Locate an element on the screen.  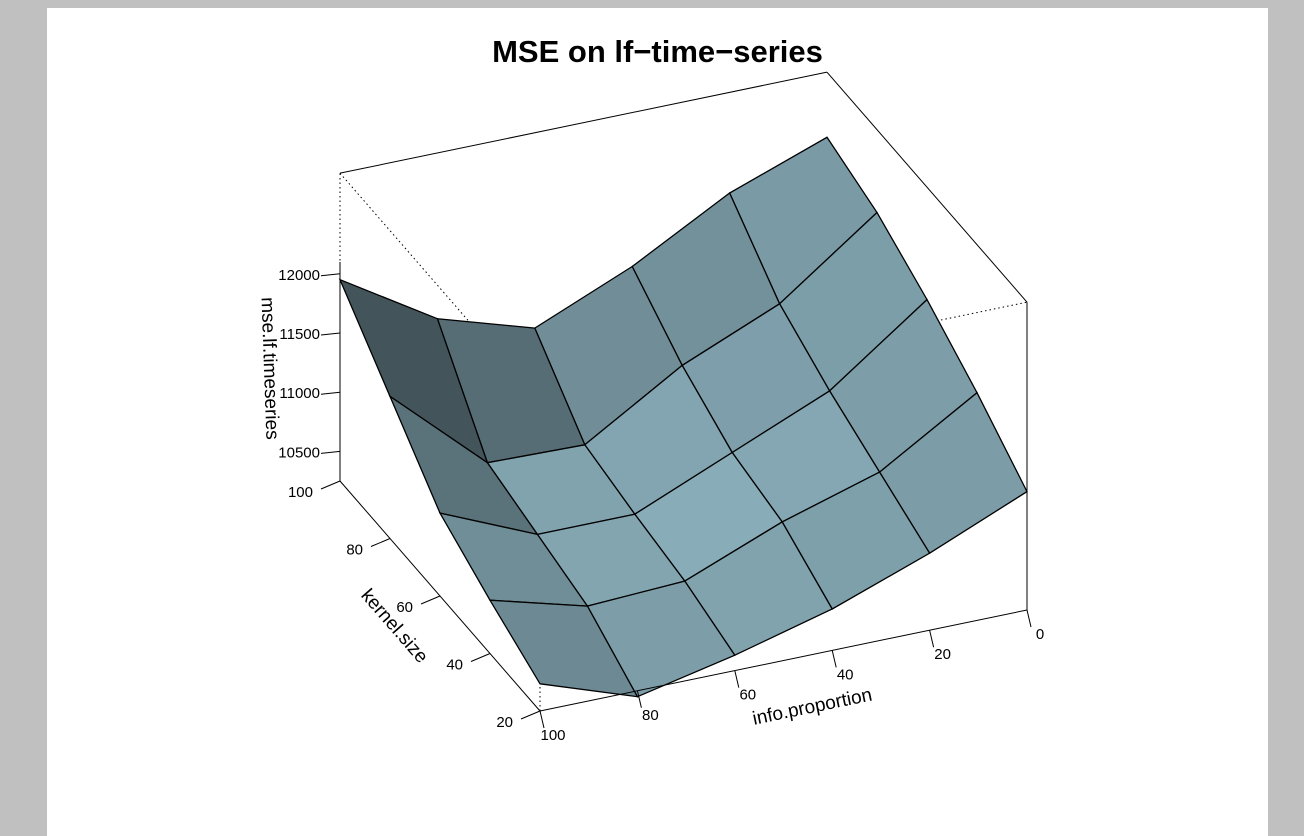
x-tick-label: 100 is located at coordinates (552, 735).